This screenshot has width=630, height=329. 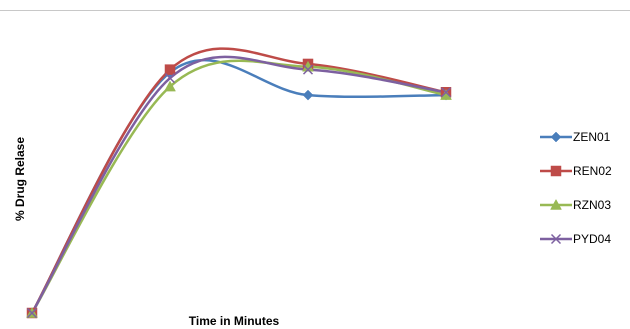 What do you see at coordinates (20, 179) in the screenshot?
I see `y-axis-label: % Drug Relase` at bounding box center [20, 179].